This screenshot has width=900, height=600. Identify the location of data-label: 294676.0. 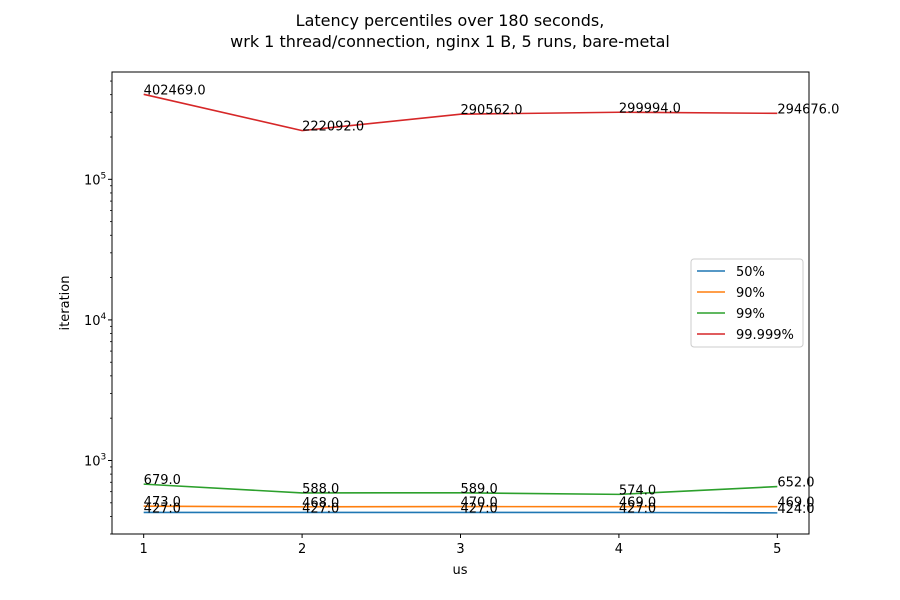
(808, 109).